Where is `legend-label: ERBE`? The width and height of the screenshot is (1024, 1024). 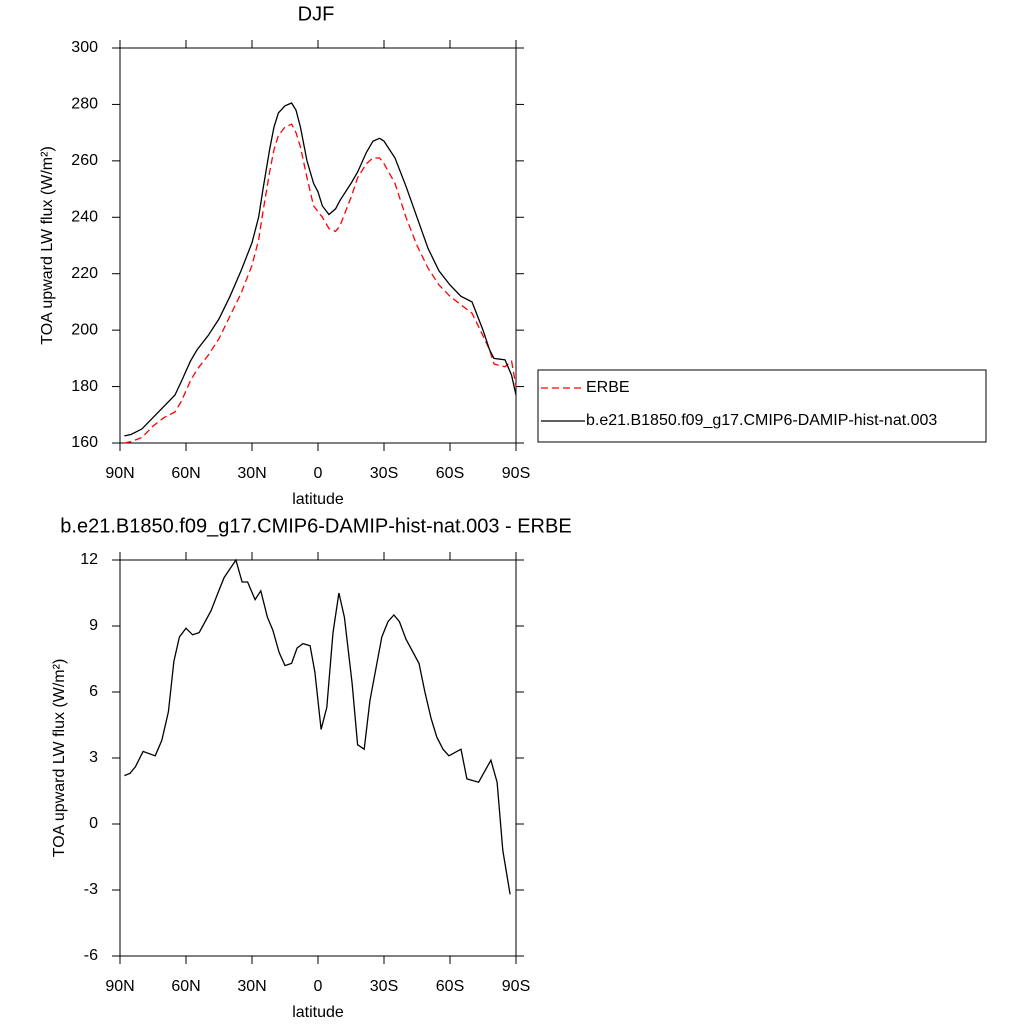 legend-label: ERBE is located at coordinates (608, 387).